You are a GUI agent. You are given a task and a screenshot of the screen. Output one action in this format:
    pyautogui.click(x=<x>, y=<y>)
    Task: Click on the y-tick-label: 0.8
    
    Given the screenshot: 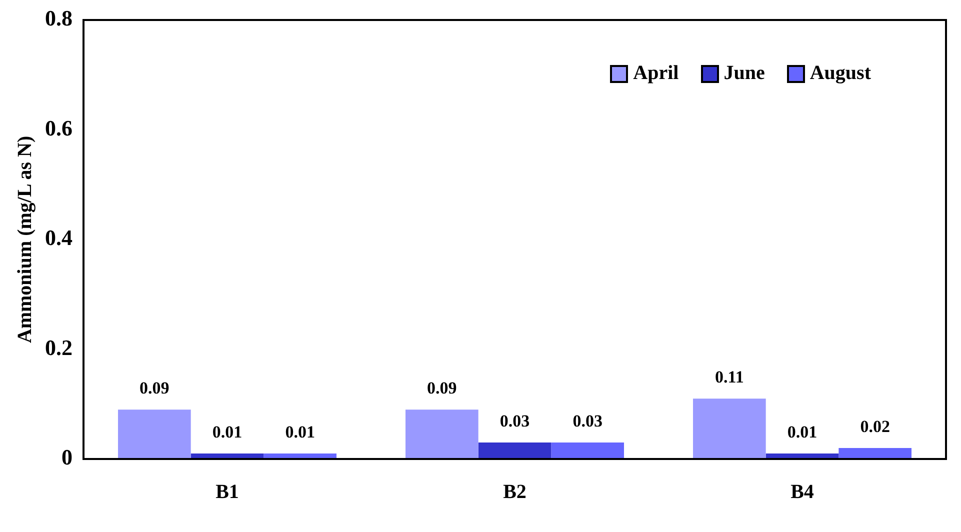 What is the action you would take?
    pyautogui.click(x=58, y=18)
    